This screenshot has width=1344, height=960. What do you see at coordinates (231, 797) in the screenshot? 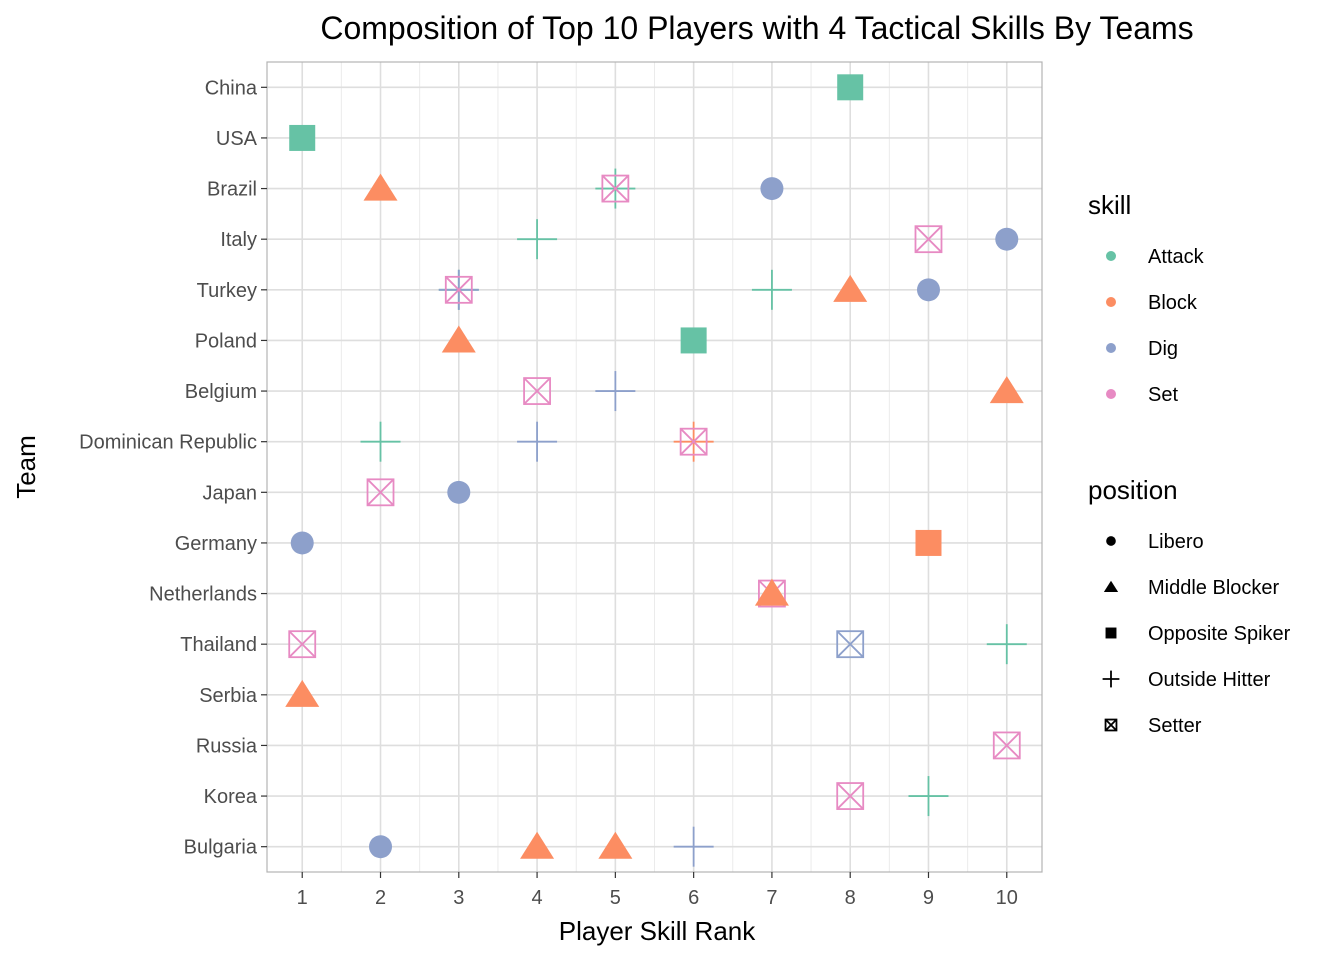
I see `y-tick-label: Korea` at bounding box center [231, 797].